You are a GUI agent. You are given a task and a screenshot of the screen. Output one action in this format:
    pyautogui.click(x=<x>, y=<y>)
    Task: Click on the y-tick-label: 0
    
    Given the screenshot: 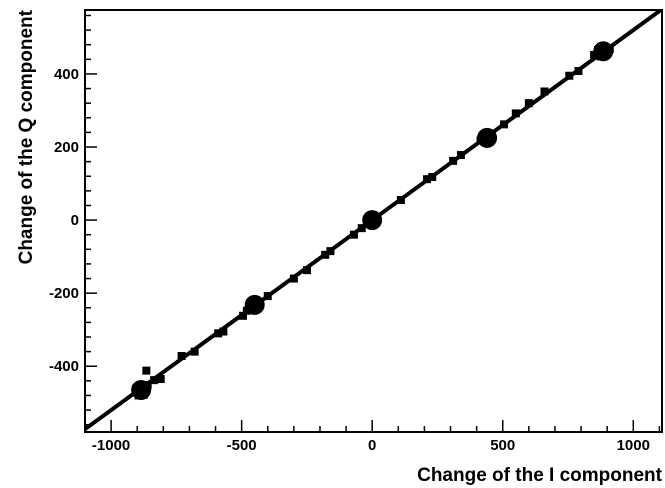 What is the action you would take?
    pyautogui.click(x=75, y=220)
    